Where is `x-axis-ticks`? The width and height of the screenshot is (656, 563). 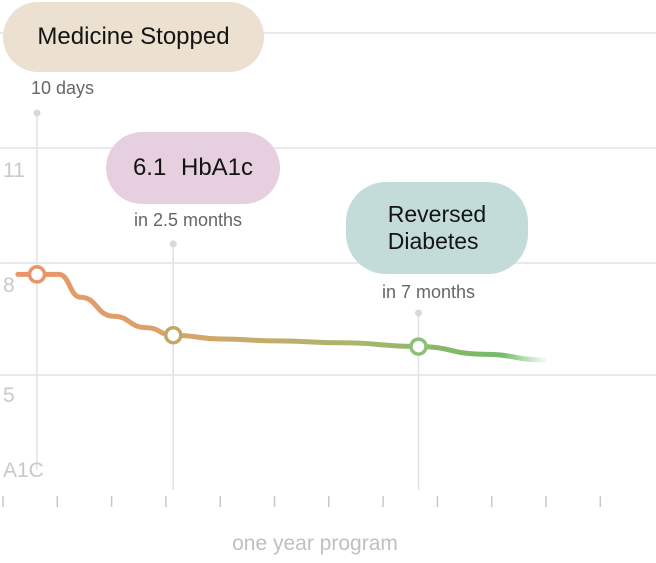 x-axis-ticks is located at coordinates (302, 501).